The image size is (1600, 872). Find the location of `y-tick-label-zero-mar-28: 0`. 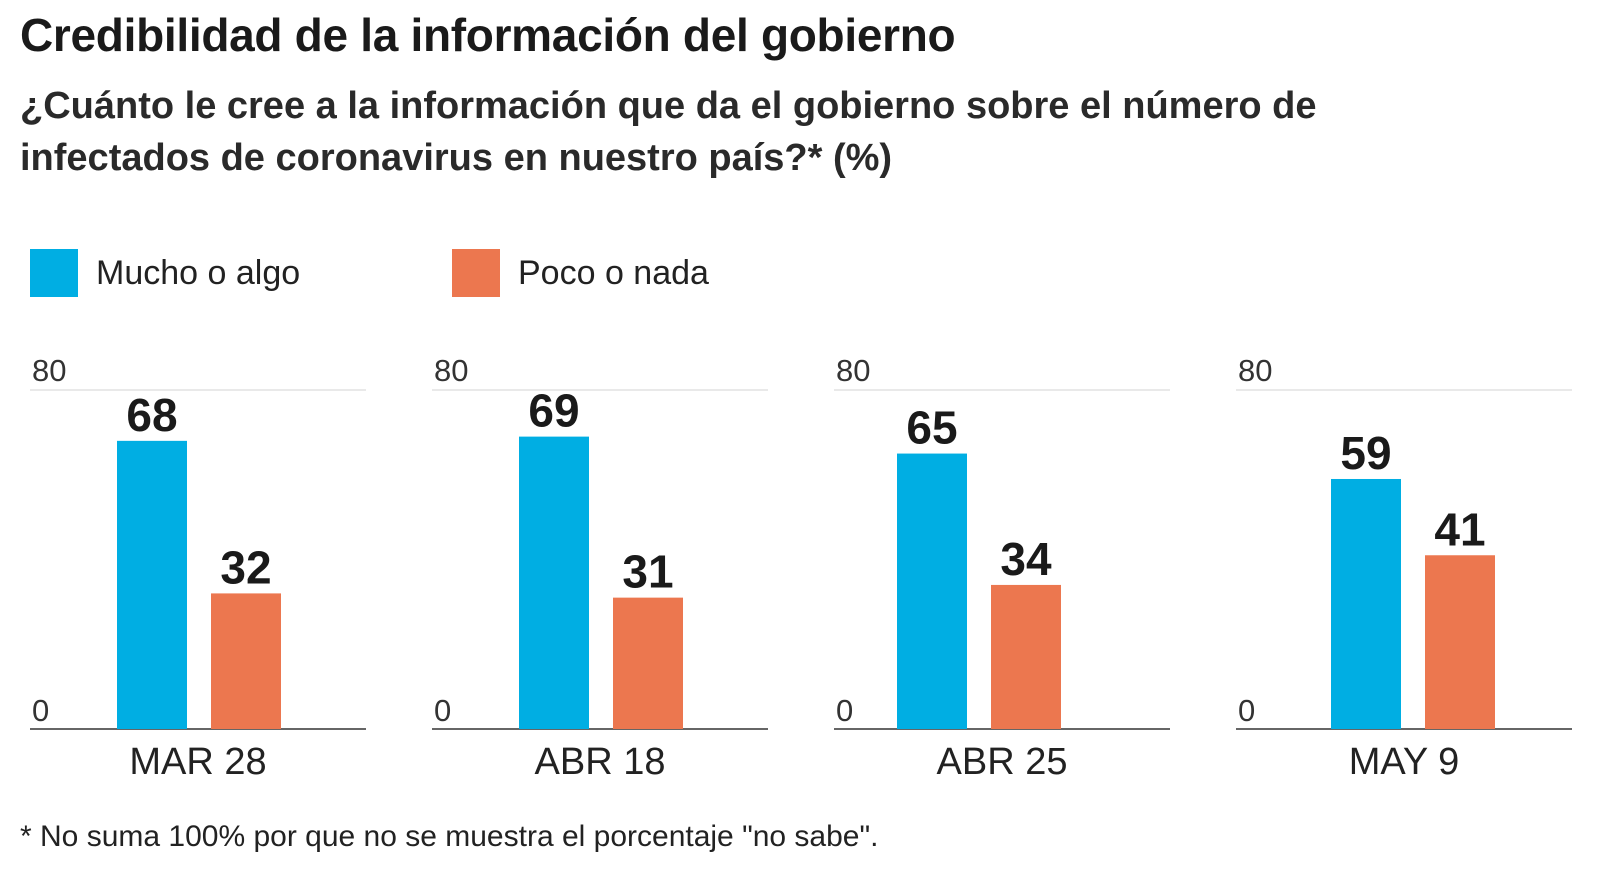

y-tick-label-zero-mar-28: 0 is located at coordinates (40, 710).